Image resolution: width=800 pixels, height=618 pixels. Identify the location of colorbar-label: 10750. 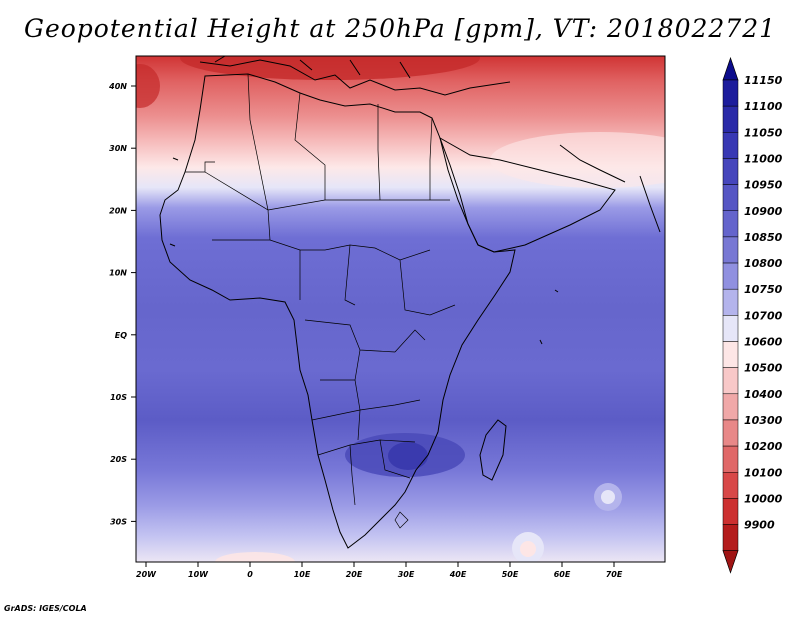
(763, 289).